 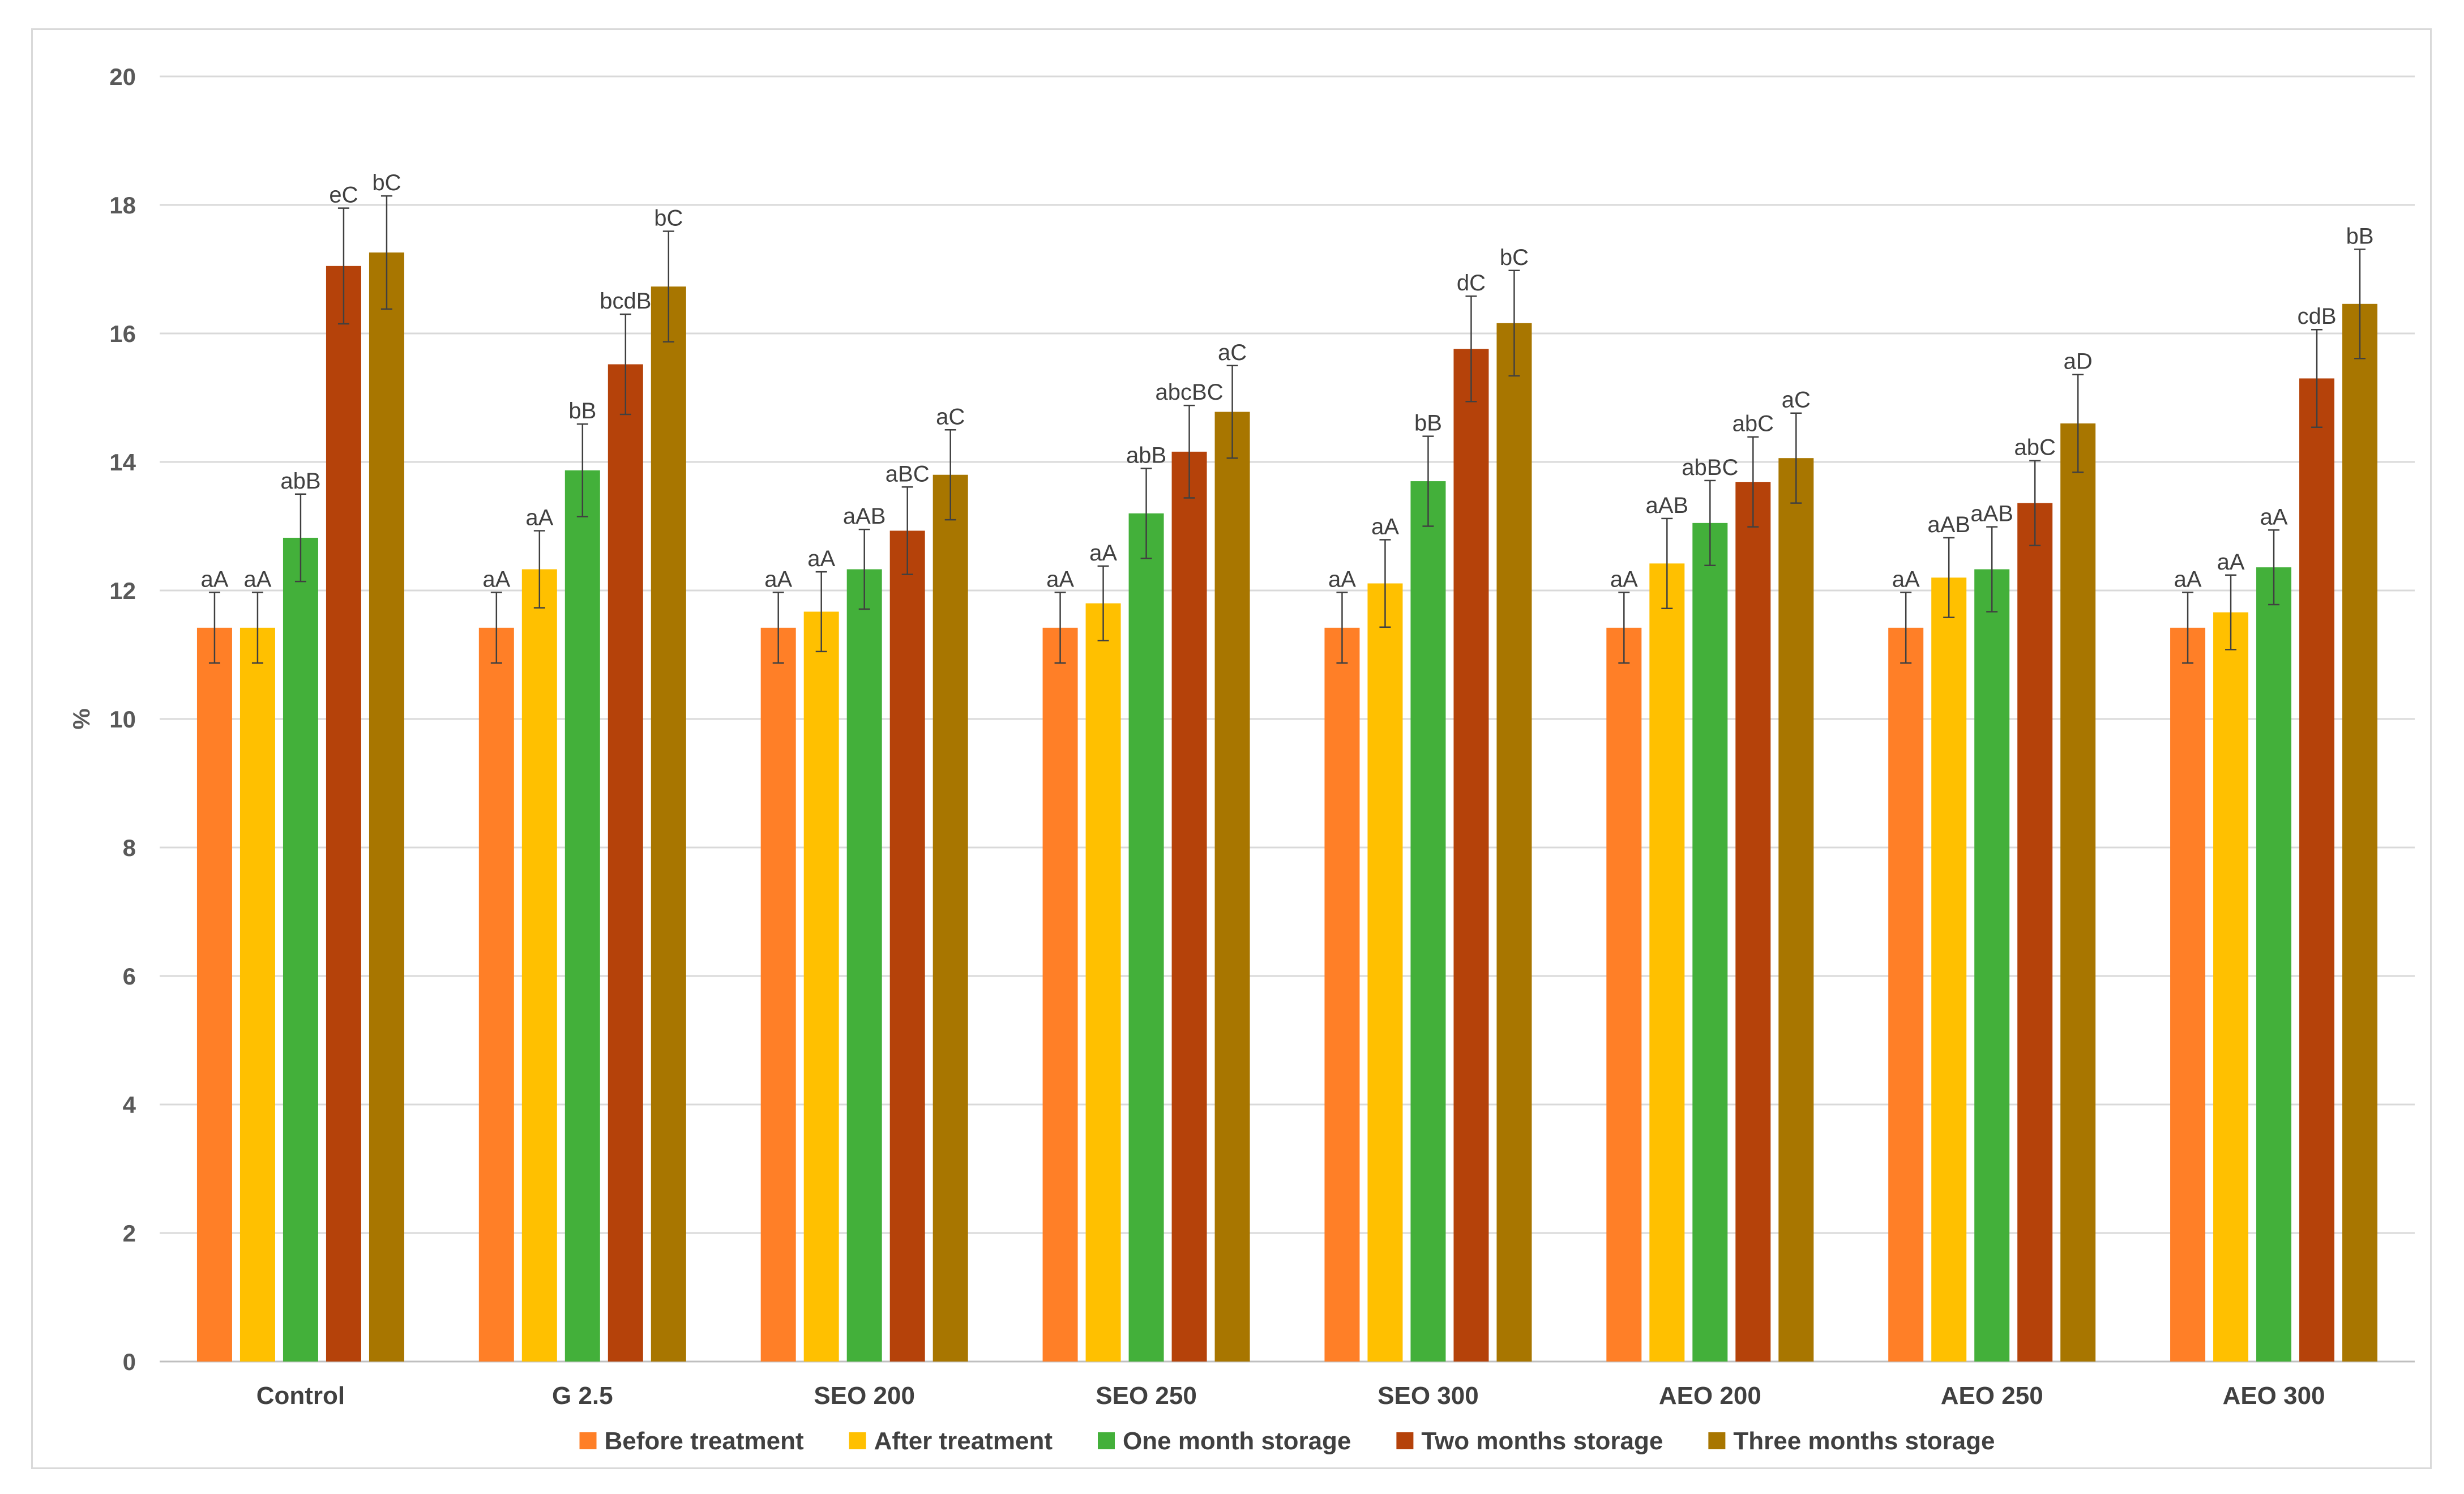 What do you see at coordinates (2317, 316) in the screenshot?
I see `significance-label: cdB` at bounding box center [2317, 316].